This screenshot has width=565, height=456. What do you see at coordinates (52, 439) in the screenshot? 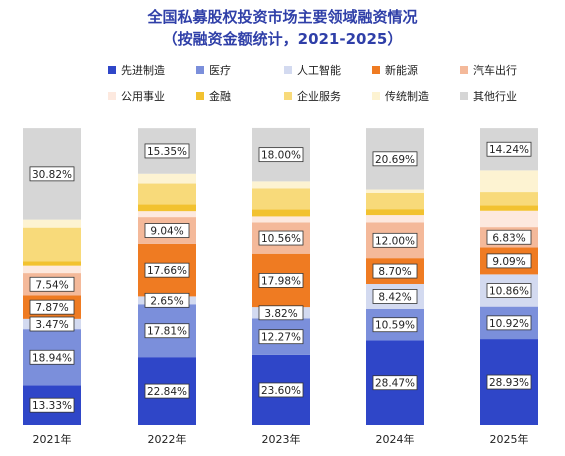
I see `x-tick-label: 2021年` at bounding box center [52, 439].